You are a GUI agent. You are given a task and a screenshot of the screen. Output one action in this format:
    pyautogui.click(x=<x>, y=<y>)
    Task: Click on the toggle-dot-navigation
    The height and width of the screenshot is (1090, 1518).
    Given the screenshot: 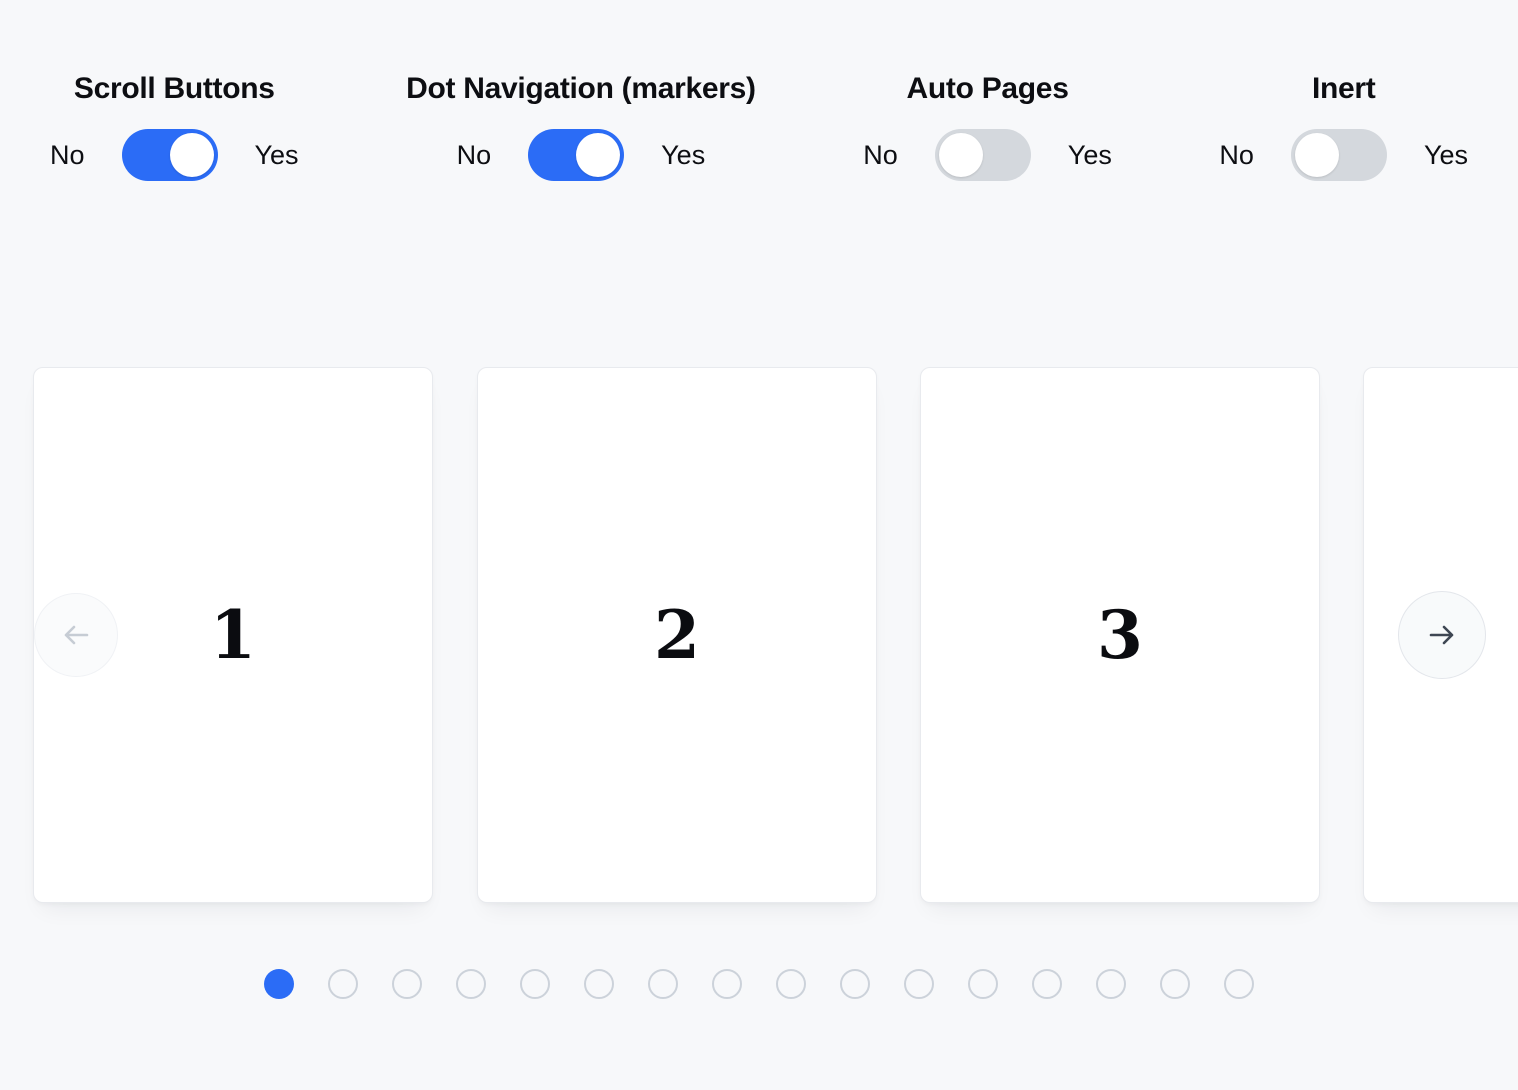 What is the action you would take?
    pyautogui.click(x=576, y=155)
    